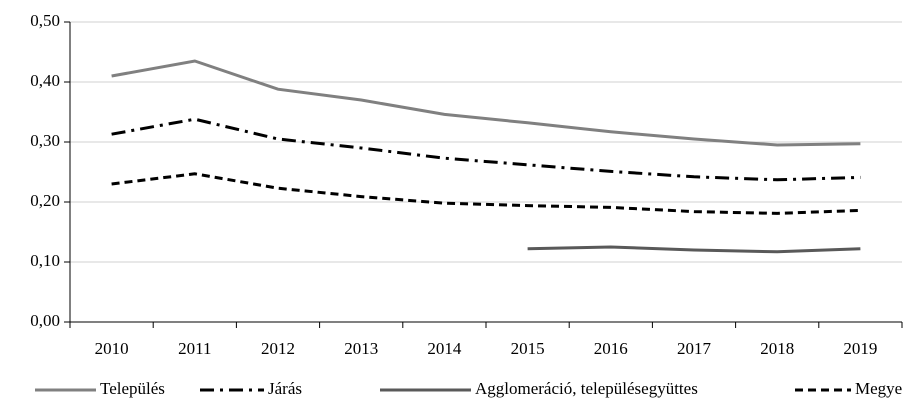 The height and width of the screenshot is (403, 917). I want to click on x-tick-label: 2015, so click(528, 348).